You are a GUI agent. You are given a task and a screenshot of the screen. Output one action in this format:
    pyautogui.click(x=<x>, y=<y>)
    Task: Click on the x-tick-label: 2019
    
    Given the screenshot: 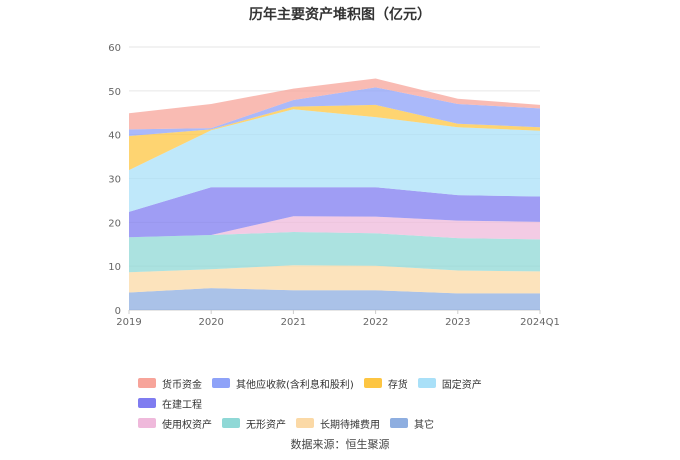 What is the action you would take?
    pyautogui.click(x=128, y=322)
    